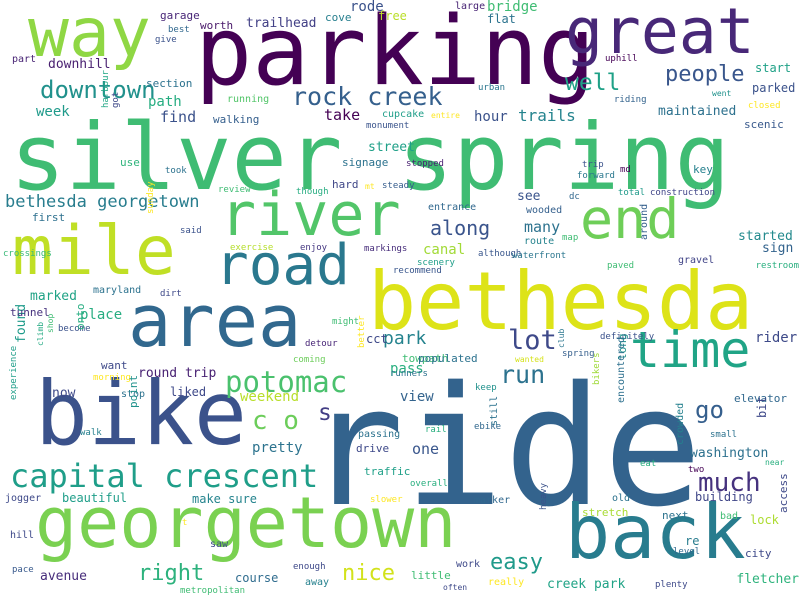 Image resolution: width=800 pixels, height=600 pixels. I want to click on word: running, so click(248, 99).